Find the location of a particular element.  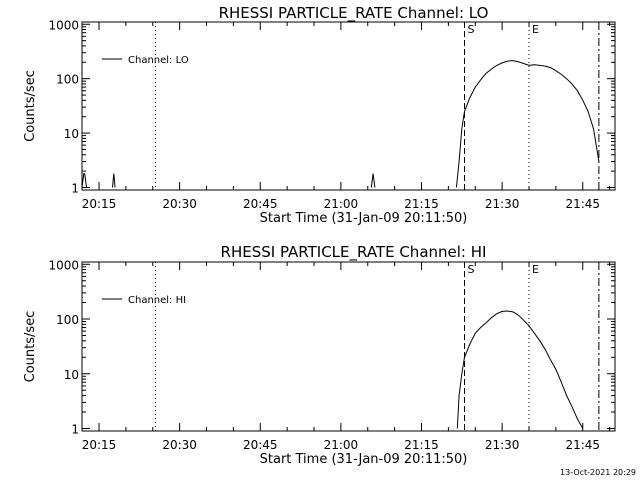

chart-title: RHESSI PARTICLE_RATE Channel: LO is located at coordinates (354, 13).